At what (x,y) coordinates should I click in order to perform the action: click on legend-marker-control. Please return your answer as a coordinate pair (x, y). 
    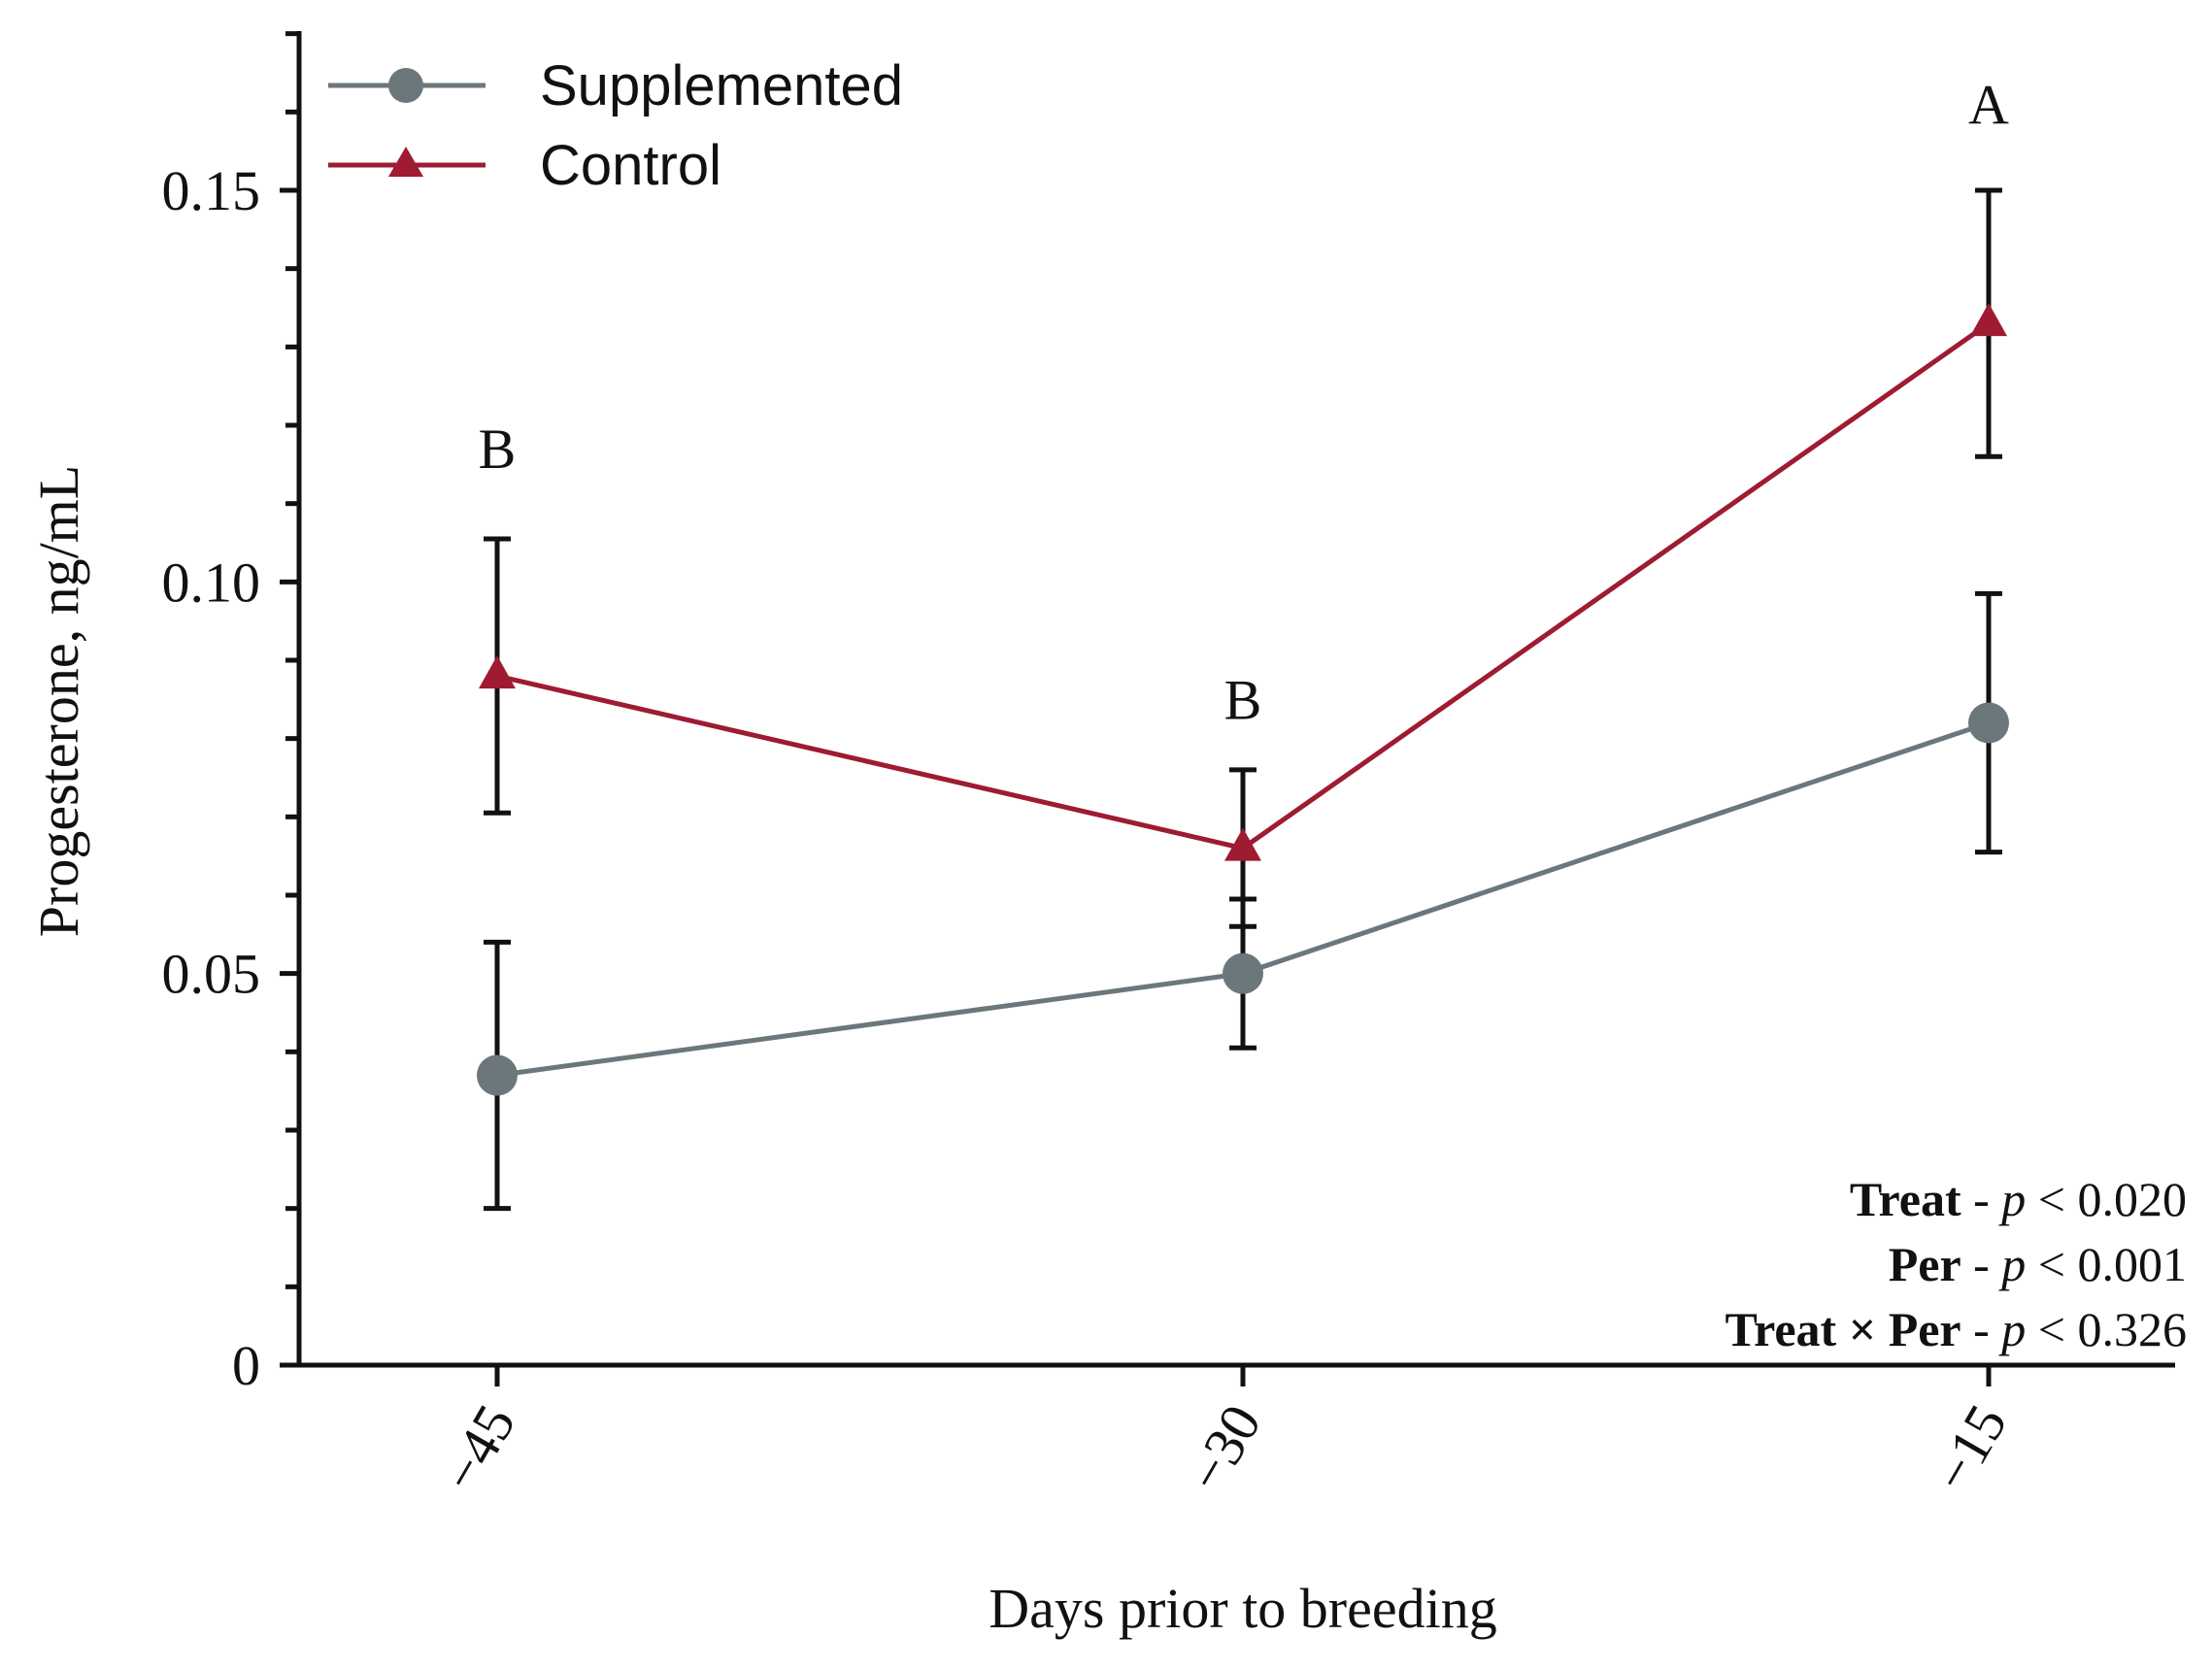
    Looking at the image, I should click on (405, 162).